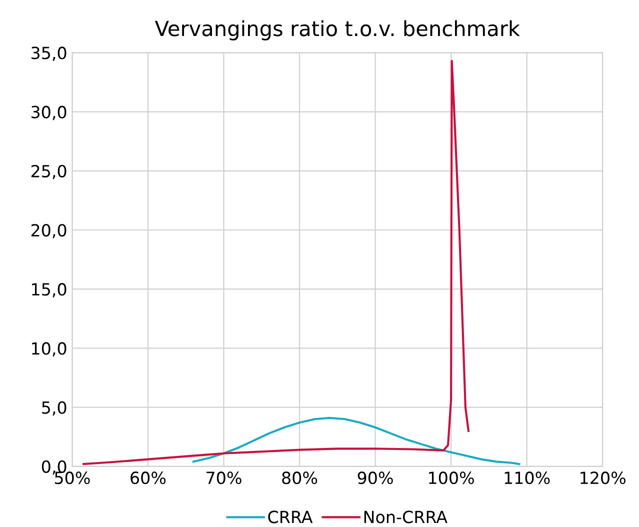 The height and width of the screenshot is (527, 639). Describe the element at coordinates (49, 349) in the screenshot. I see `y-tick-label: 10,0` at that location.